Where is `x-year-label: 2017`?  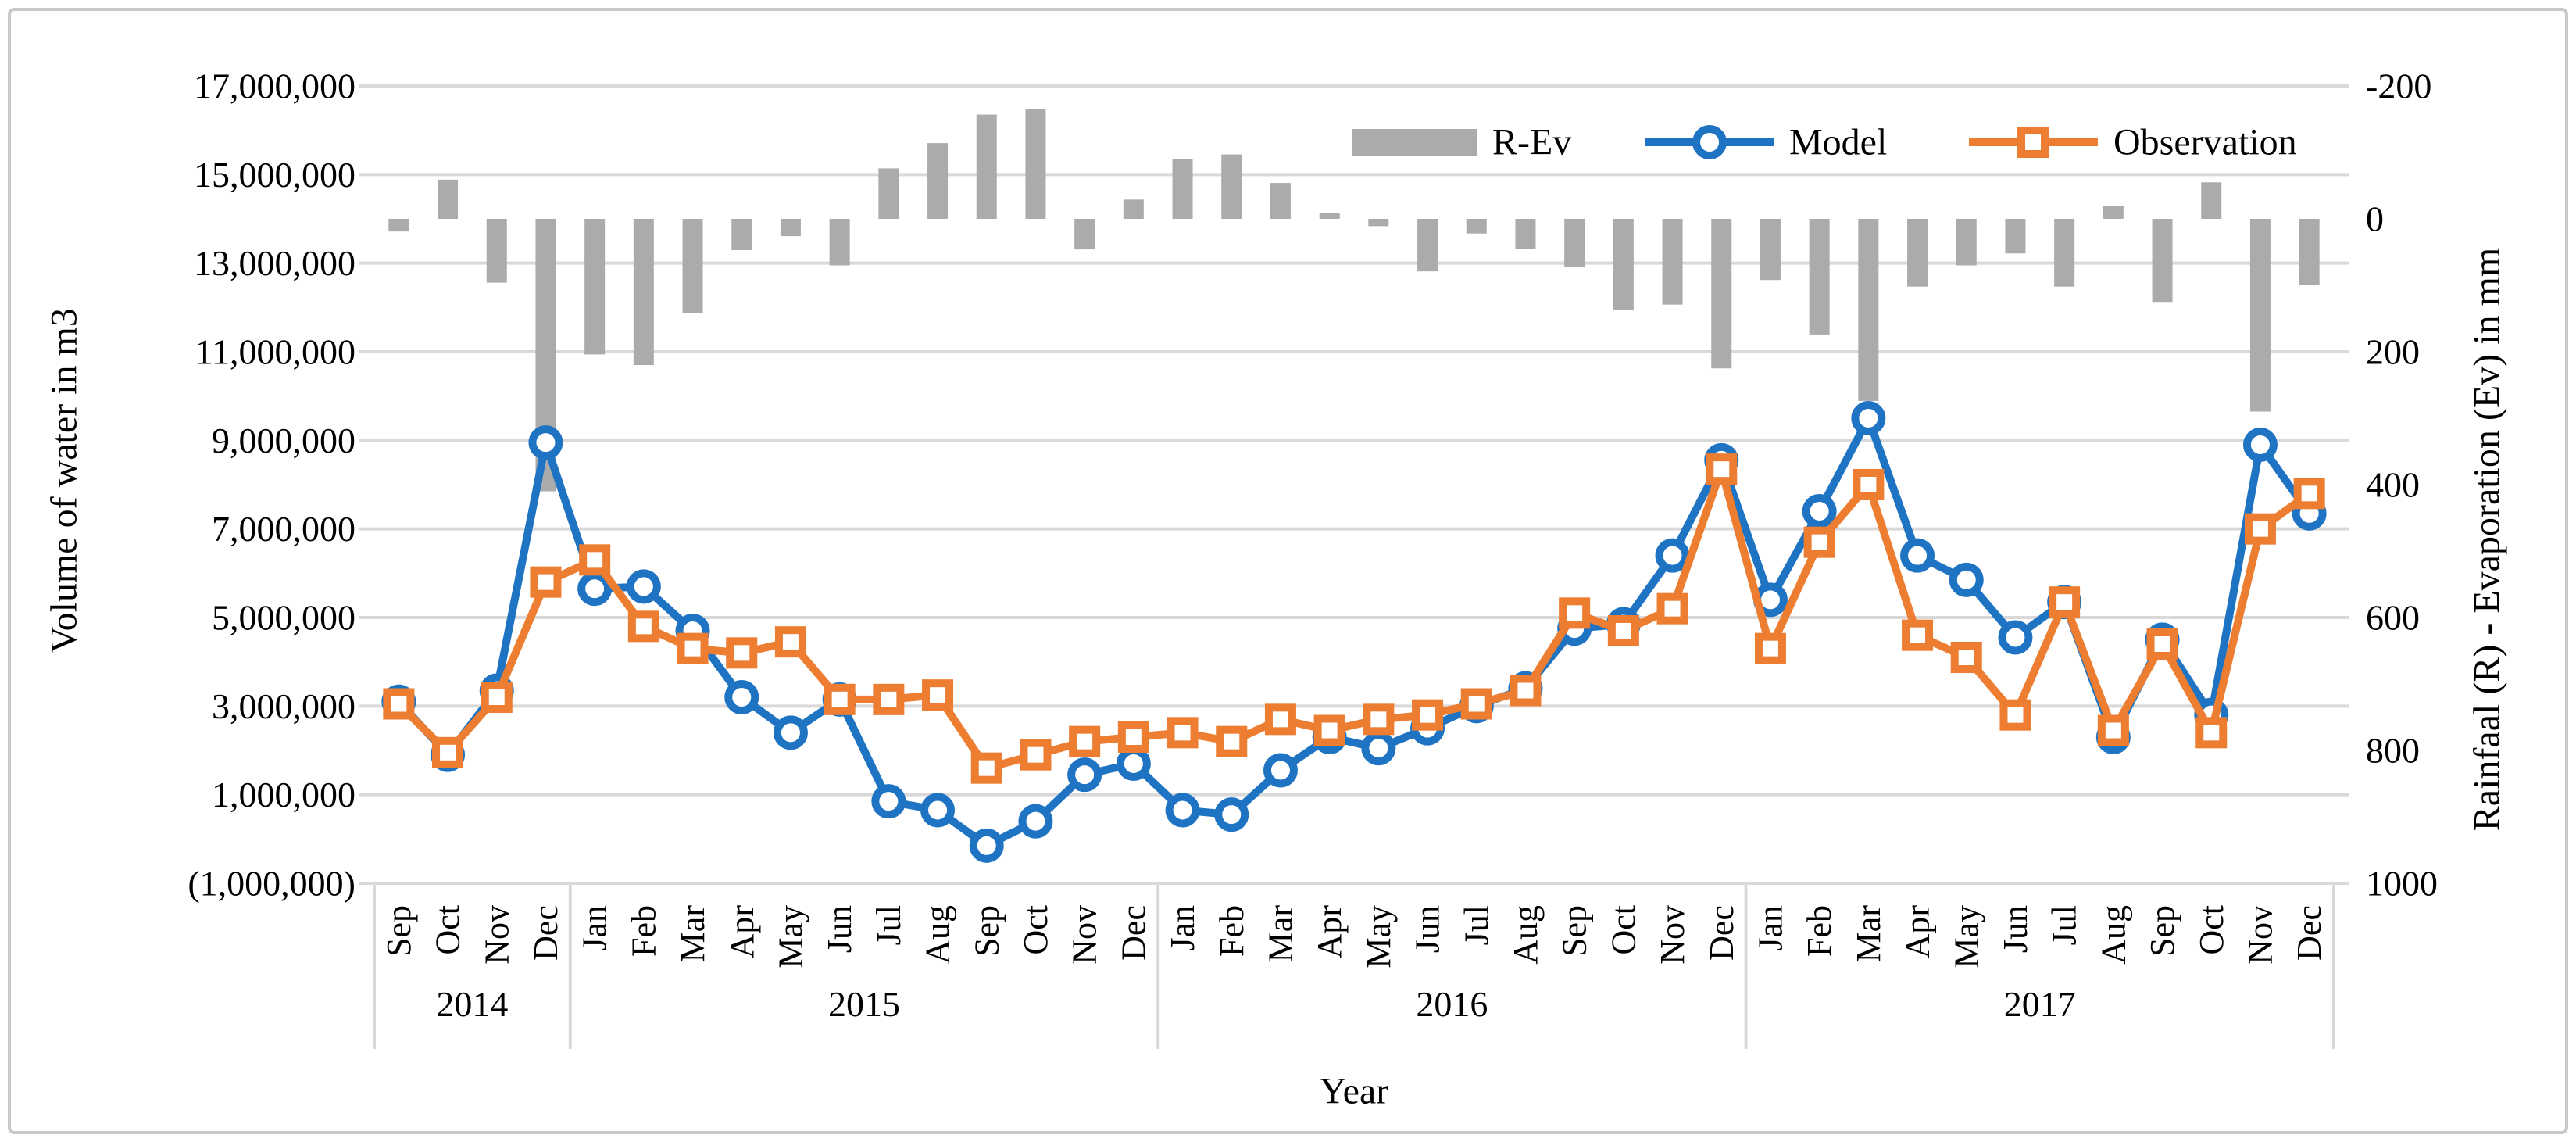 x-year-label: 2017 is located at coordinates (2040, 1004).